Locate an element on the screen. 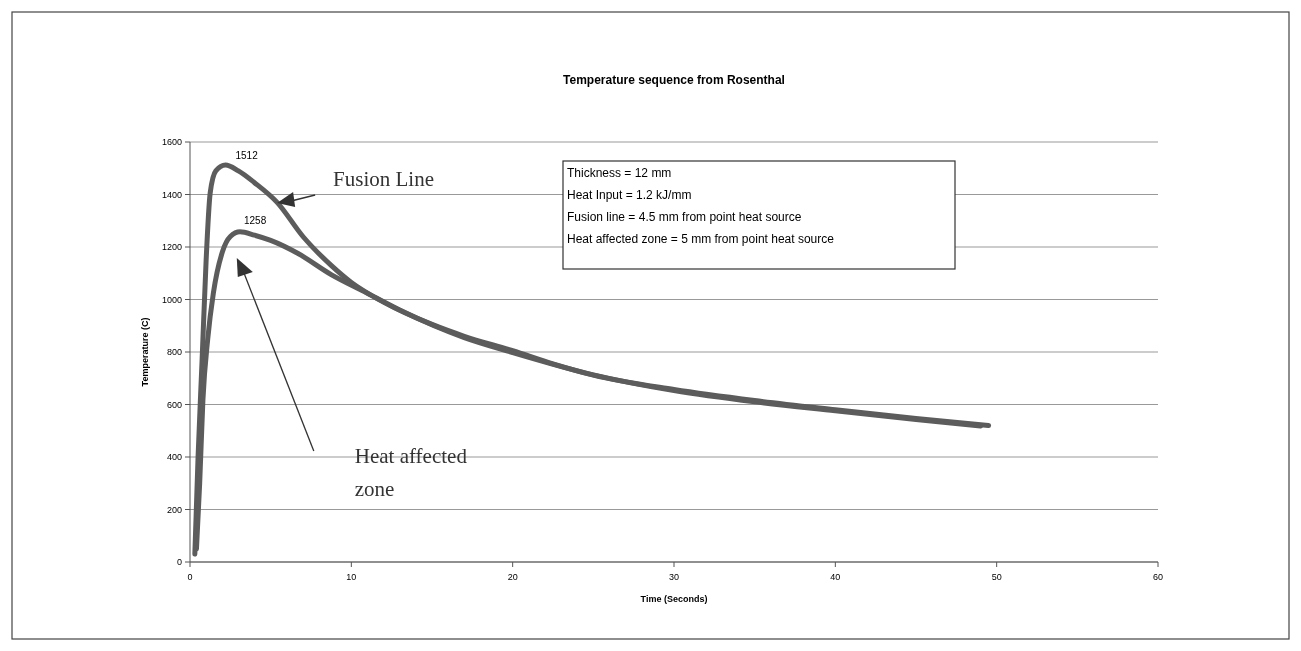 The width and height of the screenshot is (1301, 651). x-tick-label: 10 is located at coordinates (351, 577).